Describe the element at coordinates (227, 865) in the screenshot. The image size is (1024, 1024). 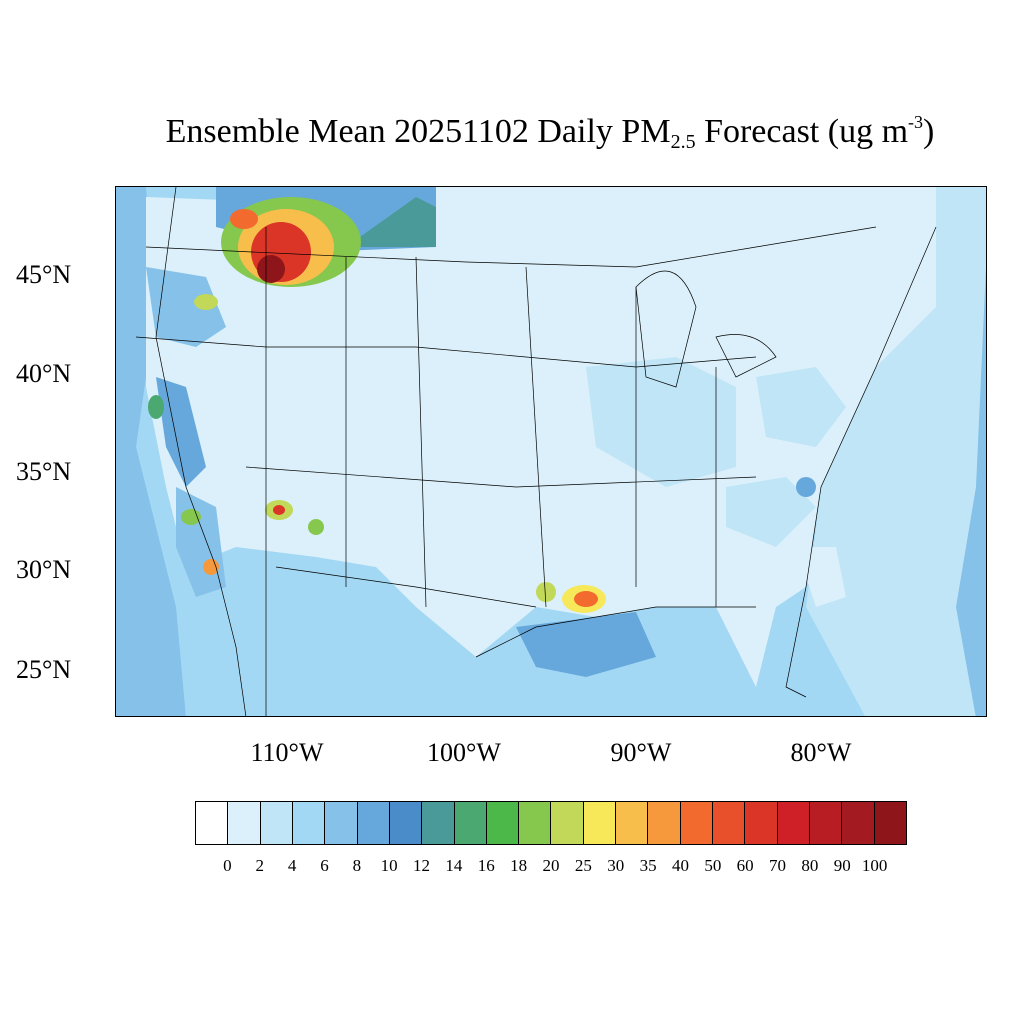
I see `legend-tick-label: 0` at that location.